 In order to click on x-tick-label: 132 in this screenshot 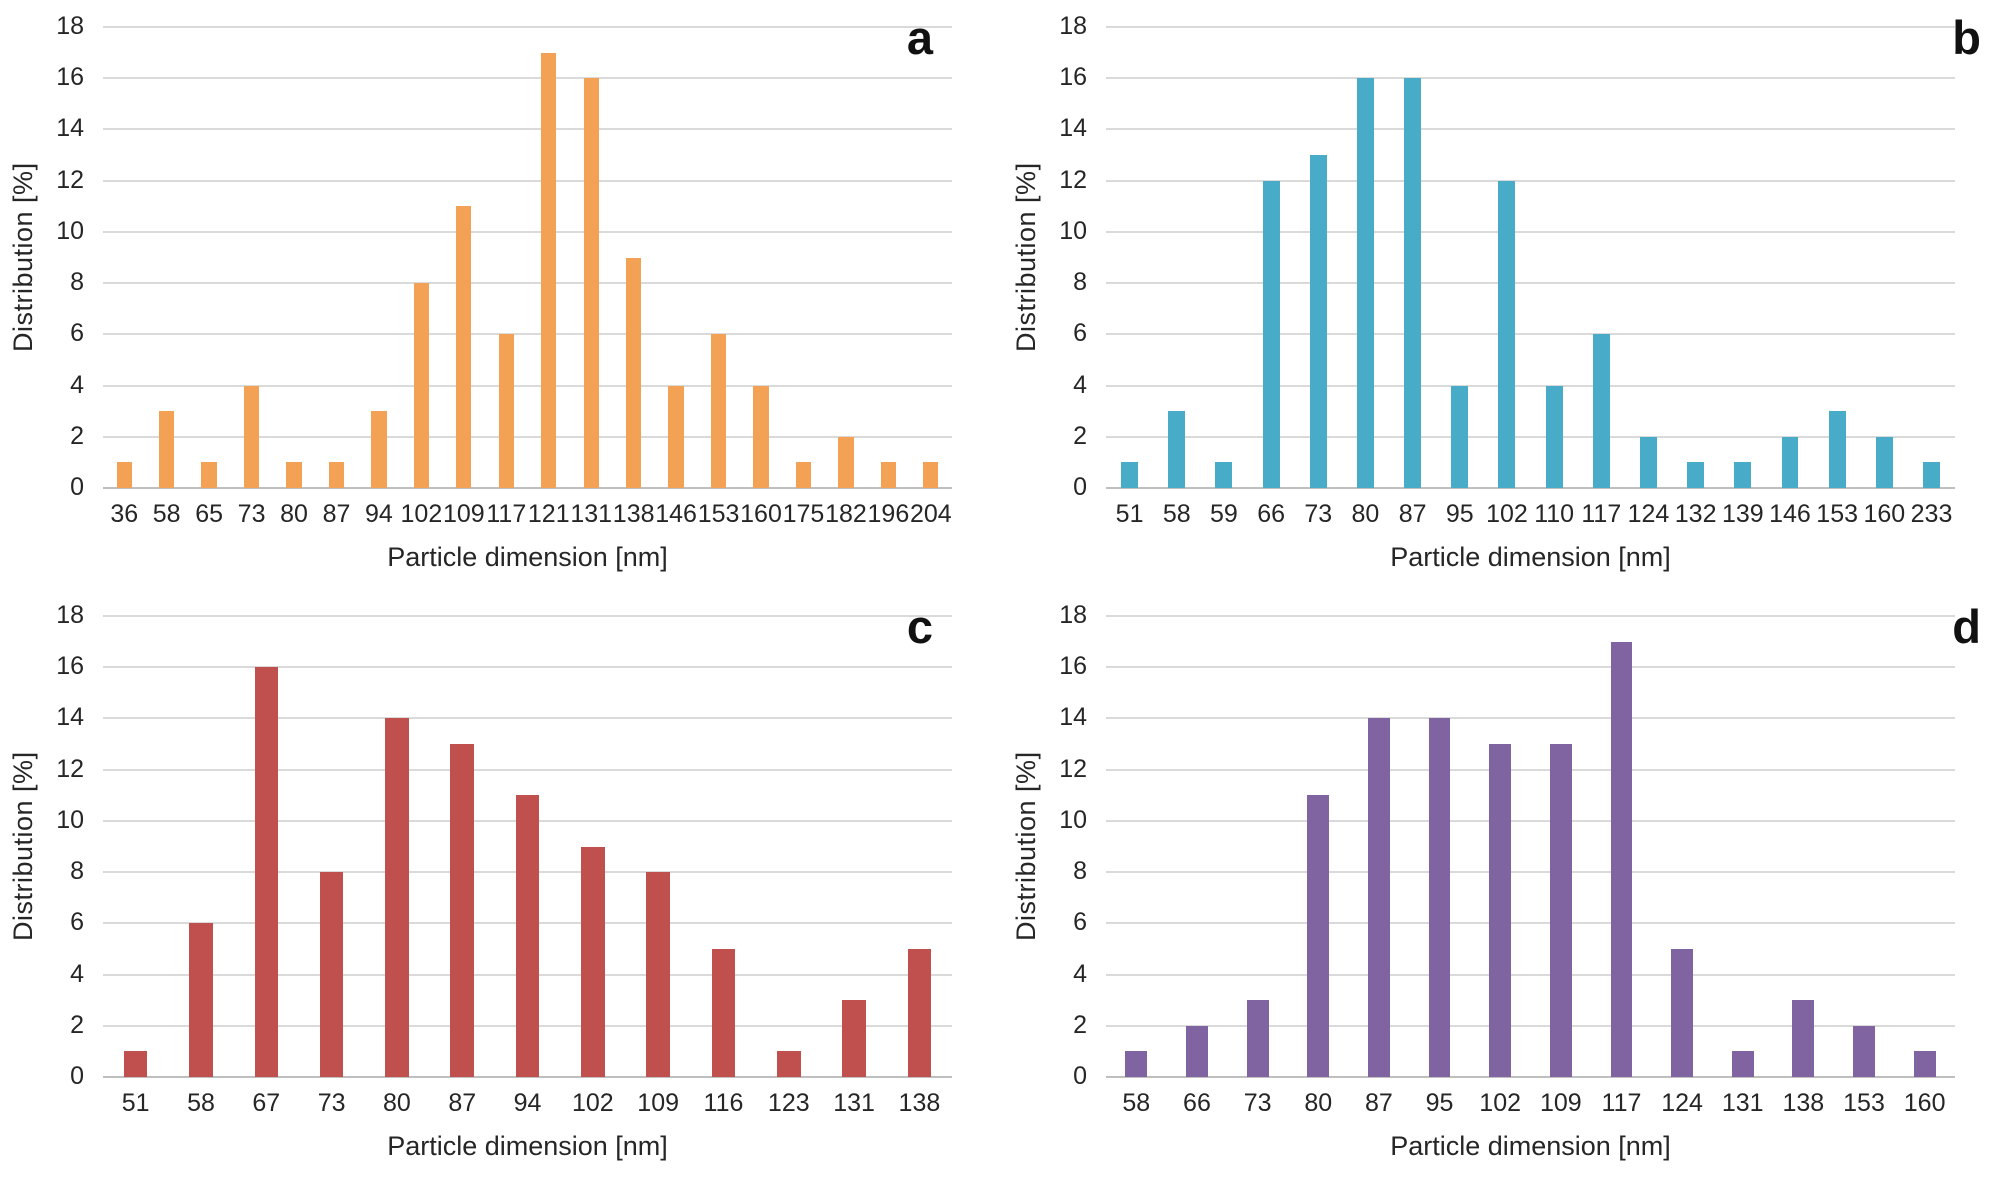, I will do `click(1695, 514)`.